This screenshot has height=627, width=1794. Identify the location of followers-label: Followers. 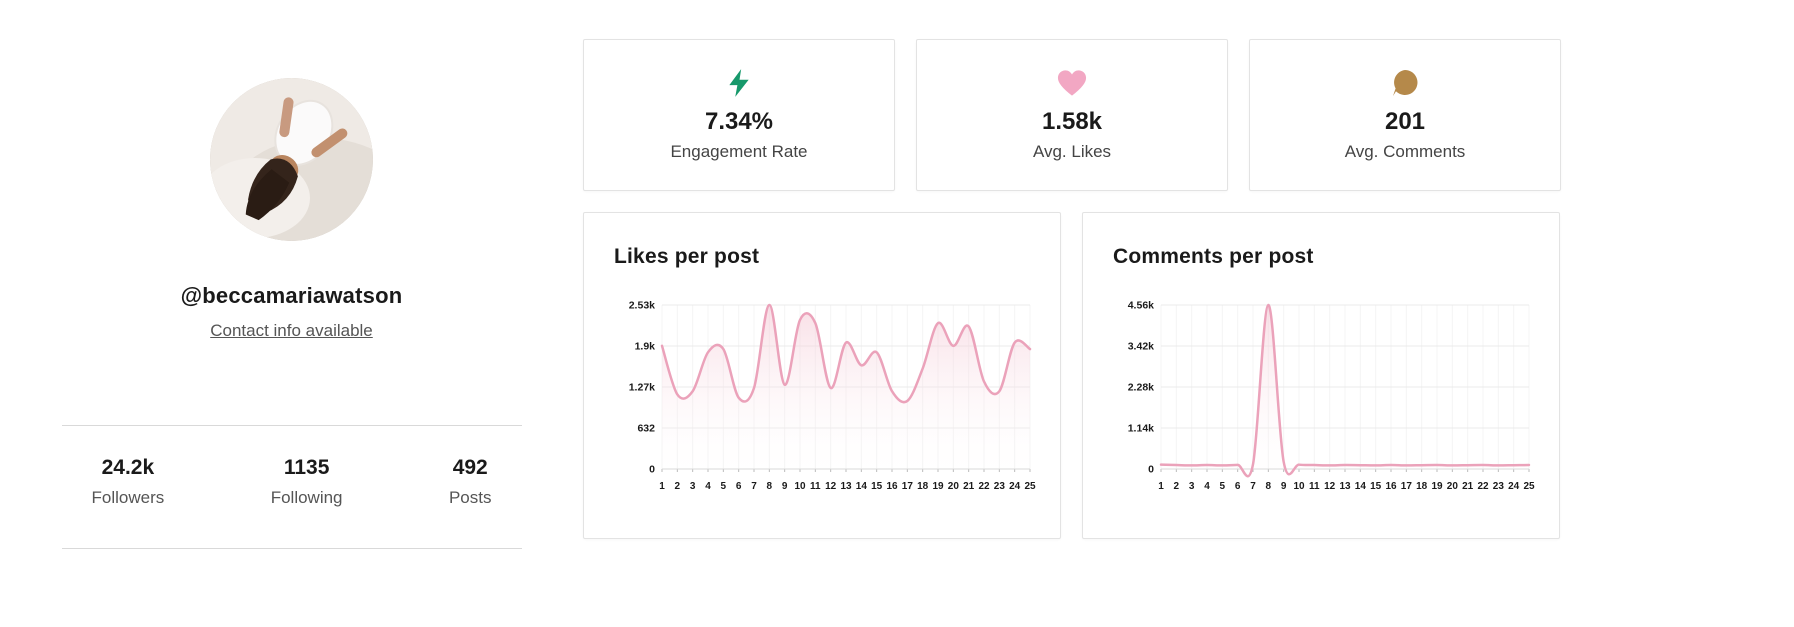
(128, 497).